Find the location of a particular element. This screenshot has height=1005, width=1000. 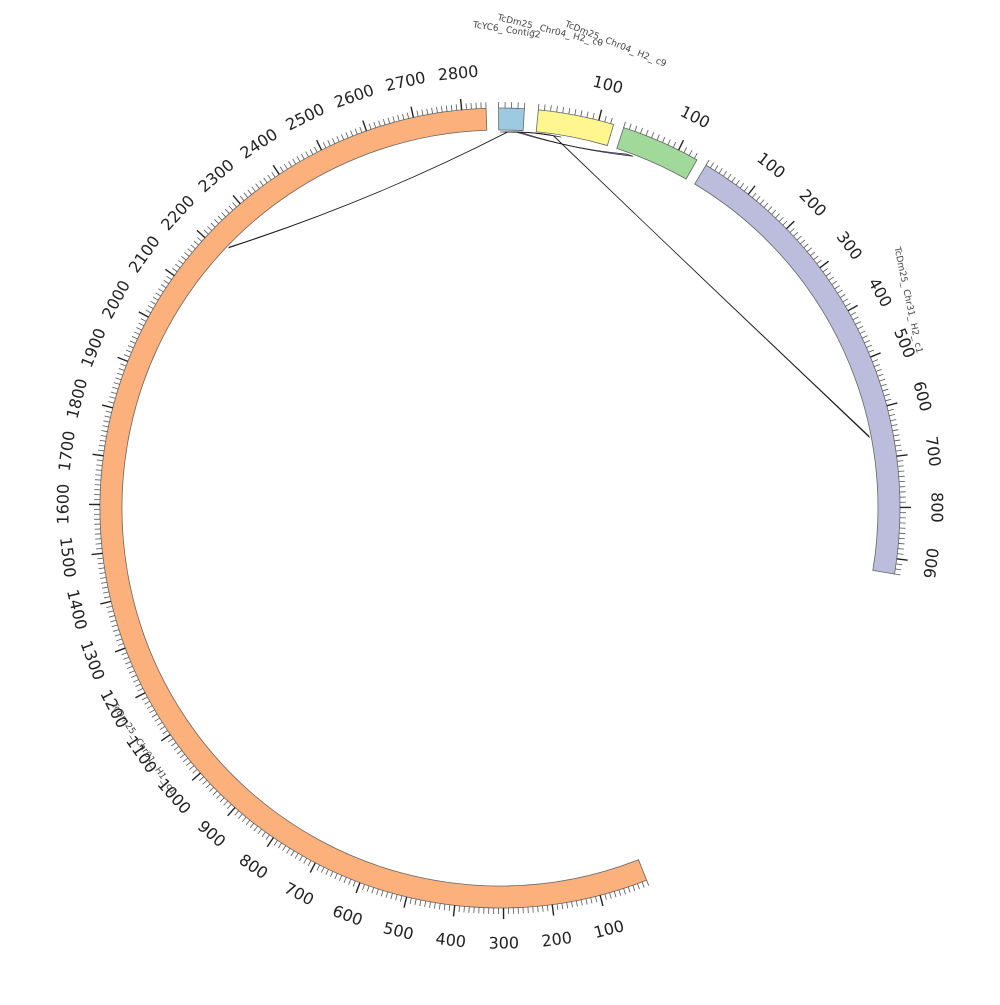

tick-label: 2500 is located at coordinates (305, 116).